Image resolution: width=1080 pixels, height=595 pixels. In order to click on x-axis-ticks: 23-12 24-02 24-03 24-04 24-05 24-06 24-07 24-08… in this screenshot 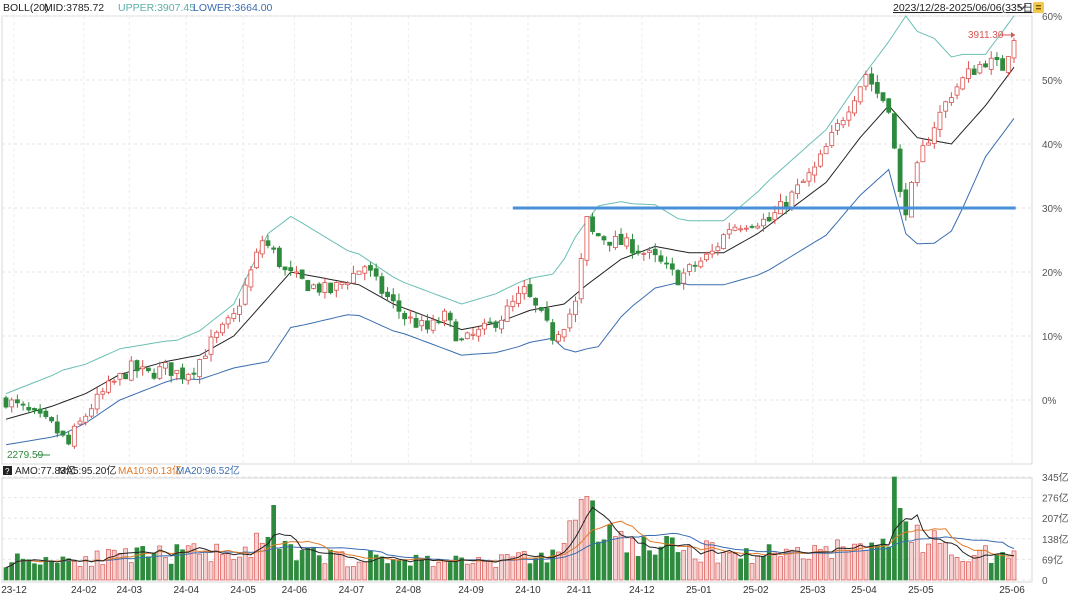, I will do `click(513, 590)`.